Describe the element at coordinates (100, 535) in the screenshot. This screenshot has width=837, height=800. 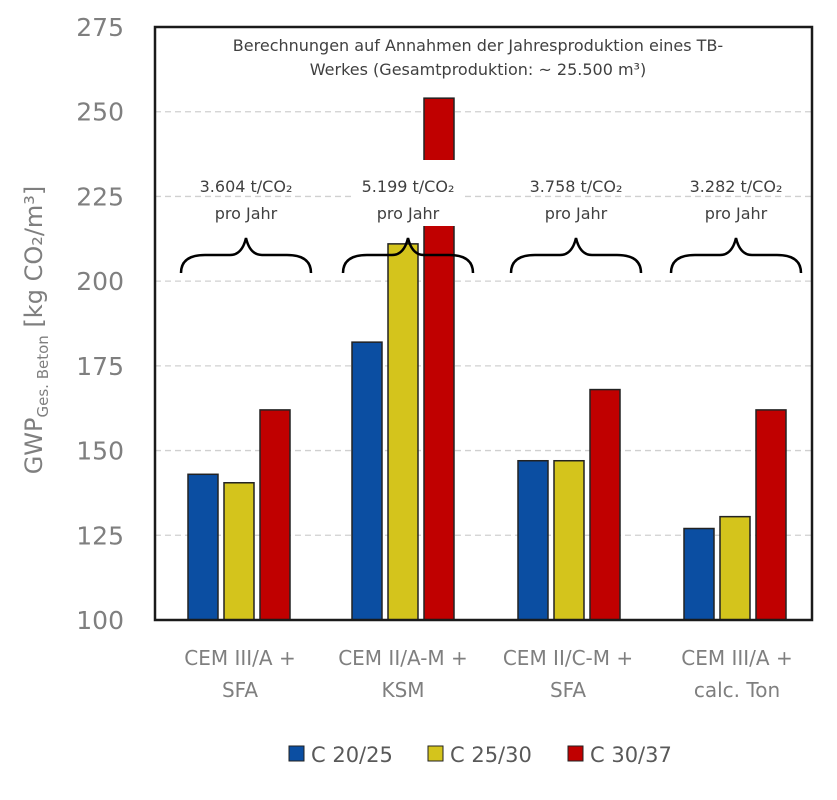
I see `y-tick-label: 125` at that location.